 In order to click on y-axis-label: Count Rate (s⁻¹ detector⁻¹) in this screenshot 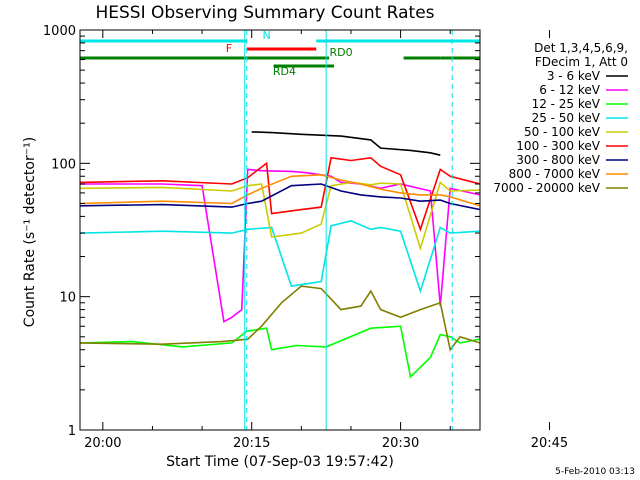, I will do `click(30, 232)`.